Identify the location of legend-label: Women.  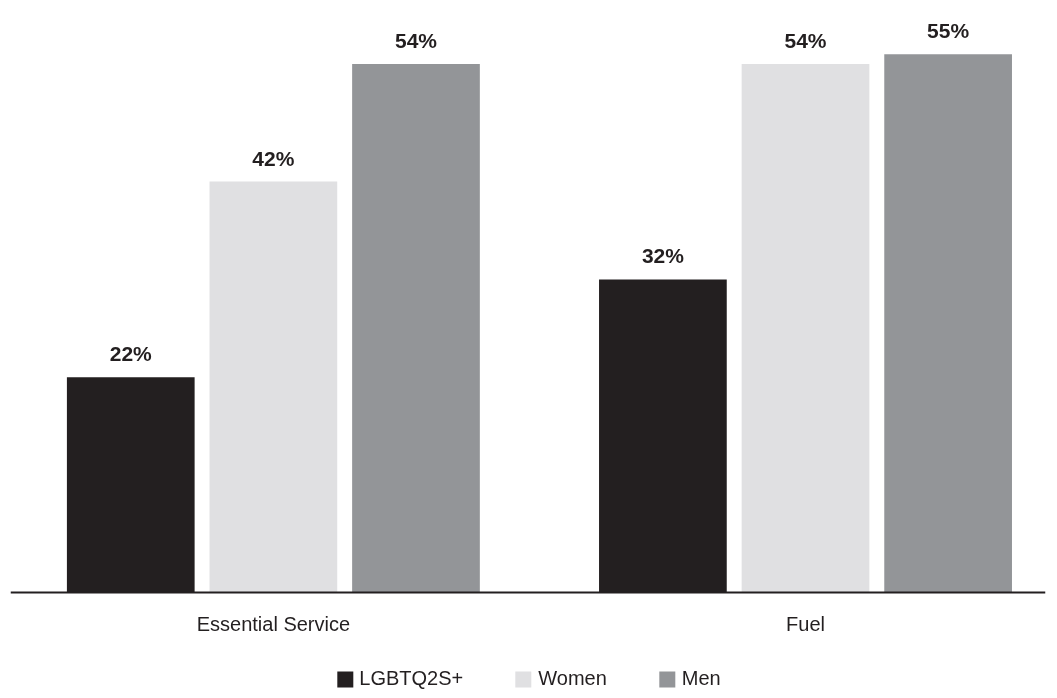
(572, 678).